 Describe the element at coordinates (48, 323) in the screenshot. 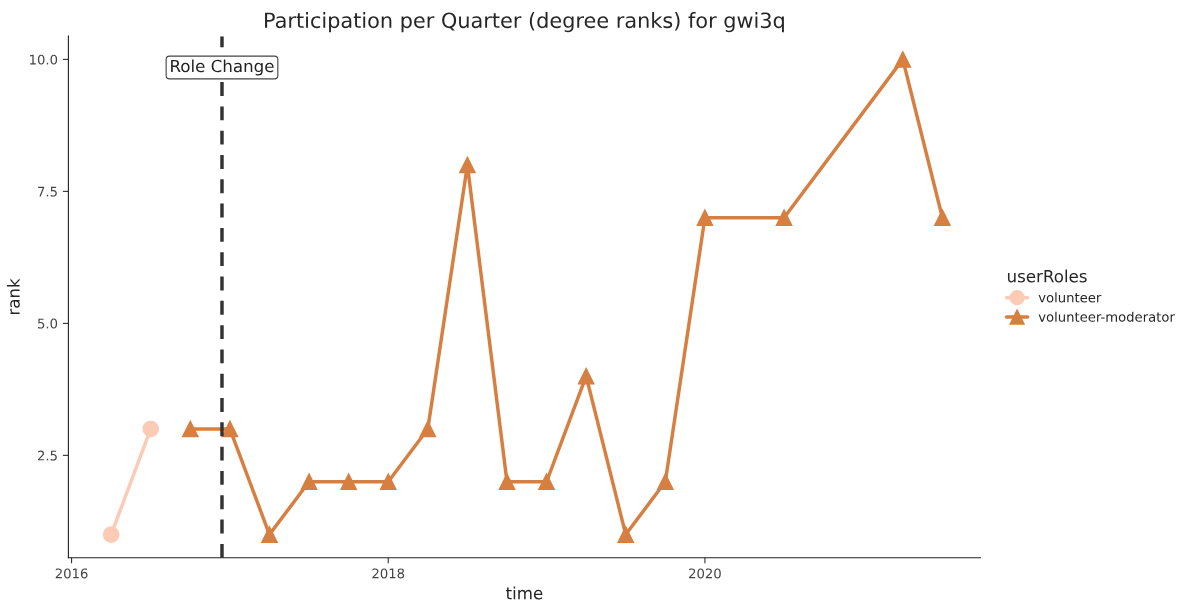

I see `y-tick-label: 5.0` at that location.